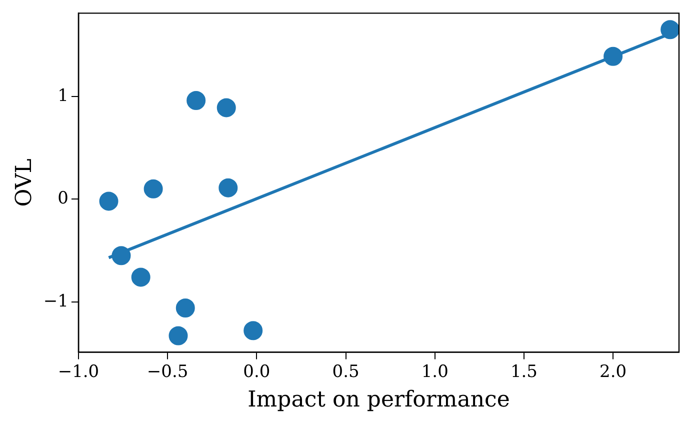 This screenshot has height=421, width=689. Describe the element at coordinates (434, 372) in the screenshot. I see `x-tick-label: 1.0` at that location.